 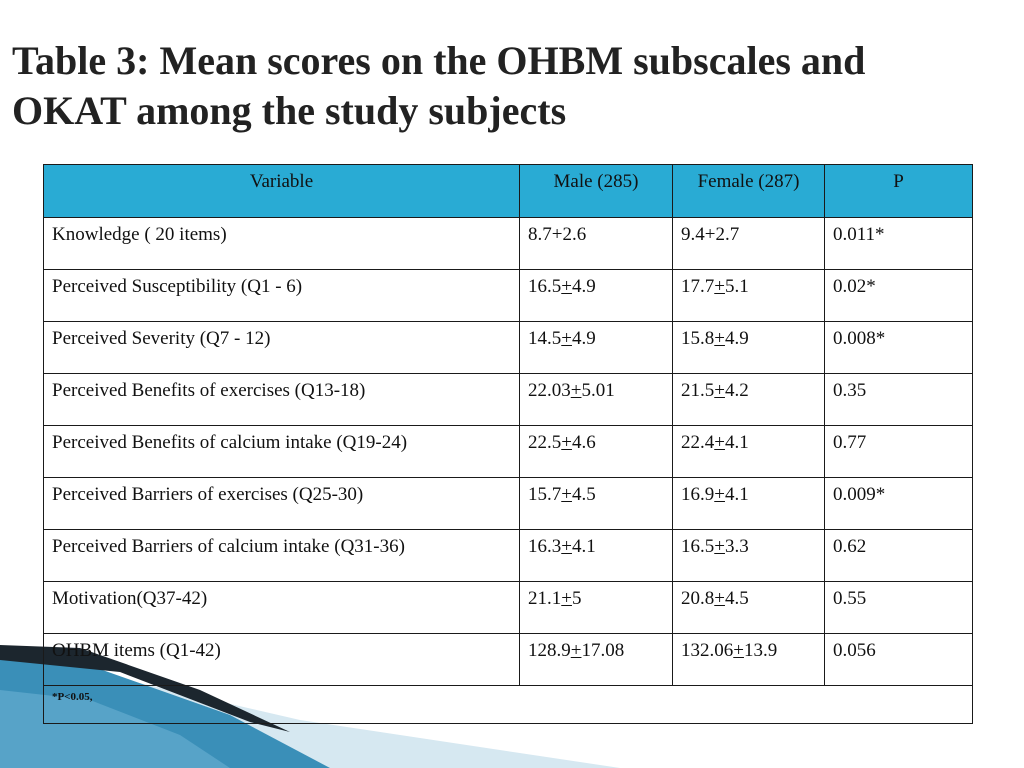 What do you see at coordinates (748, 451) in the screenshot?
I see `cell-female: 22.4+4.1` at bounding box center [748, 451].